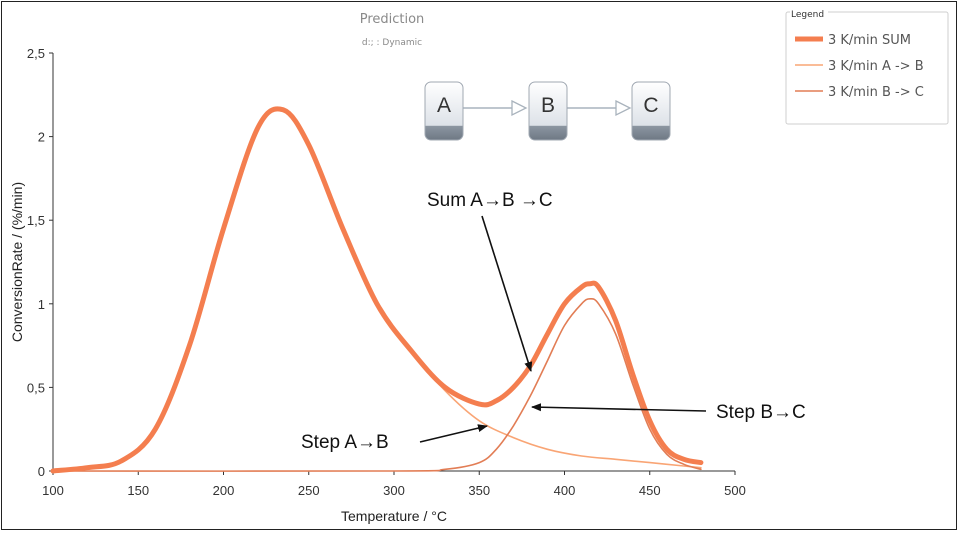 This screenshot has height=533, width=960. I want to click on y-tick-label: 0,5, so click(36, 387).